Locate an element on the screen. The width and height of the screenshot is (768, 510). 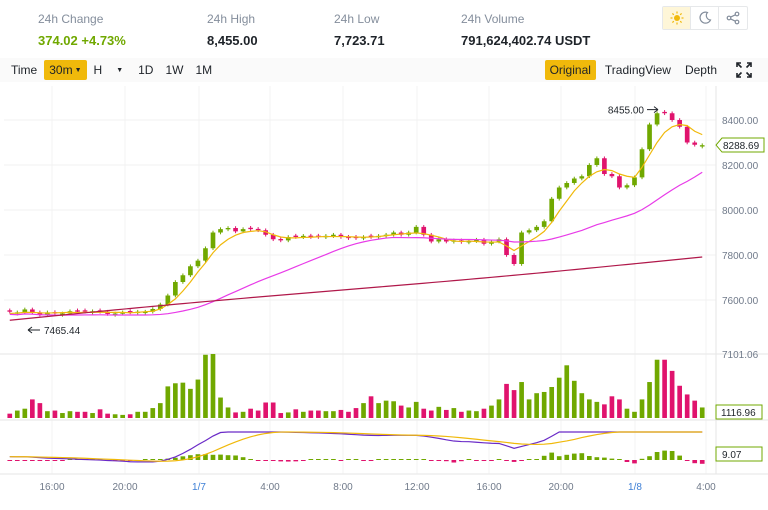
interval-1m-button: 1M is located at coordinates (204, 70).